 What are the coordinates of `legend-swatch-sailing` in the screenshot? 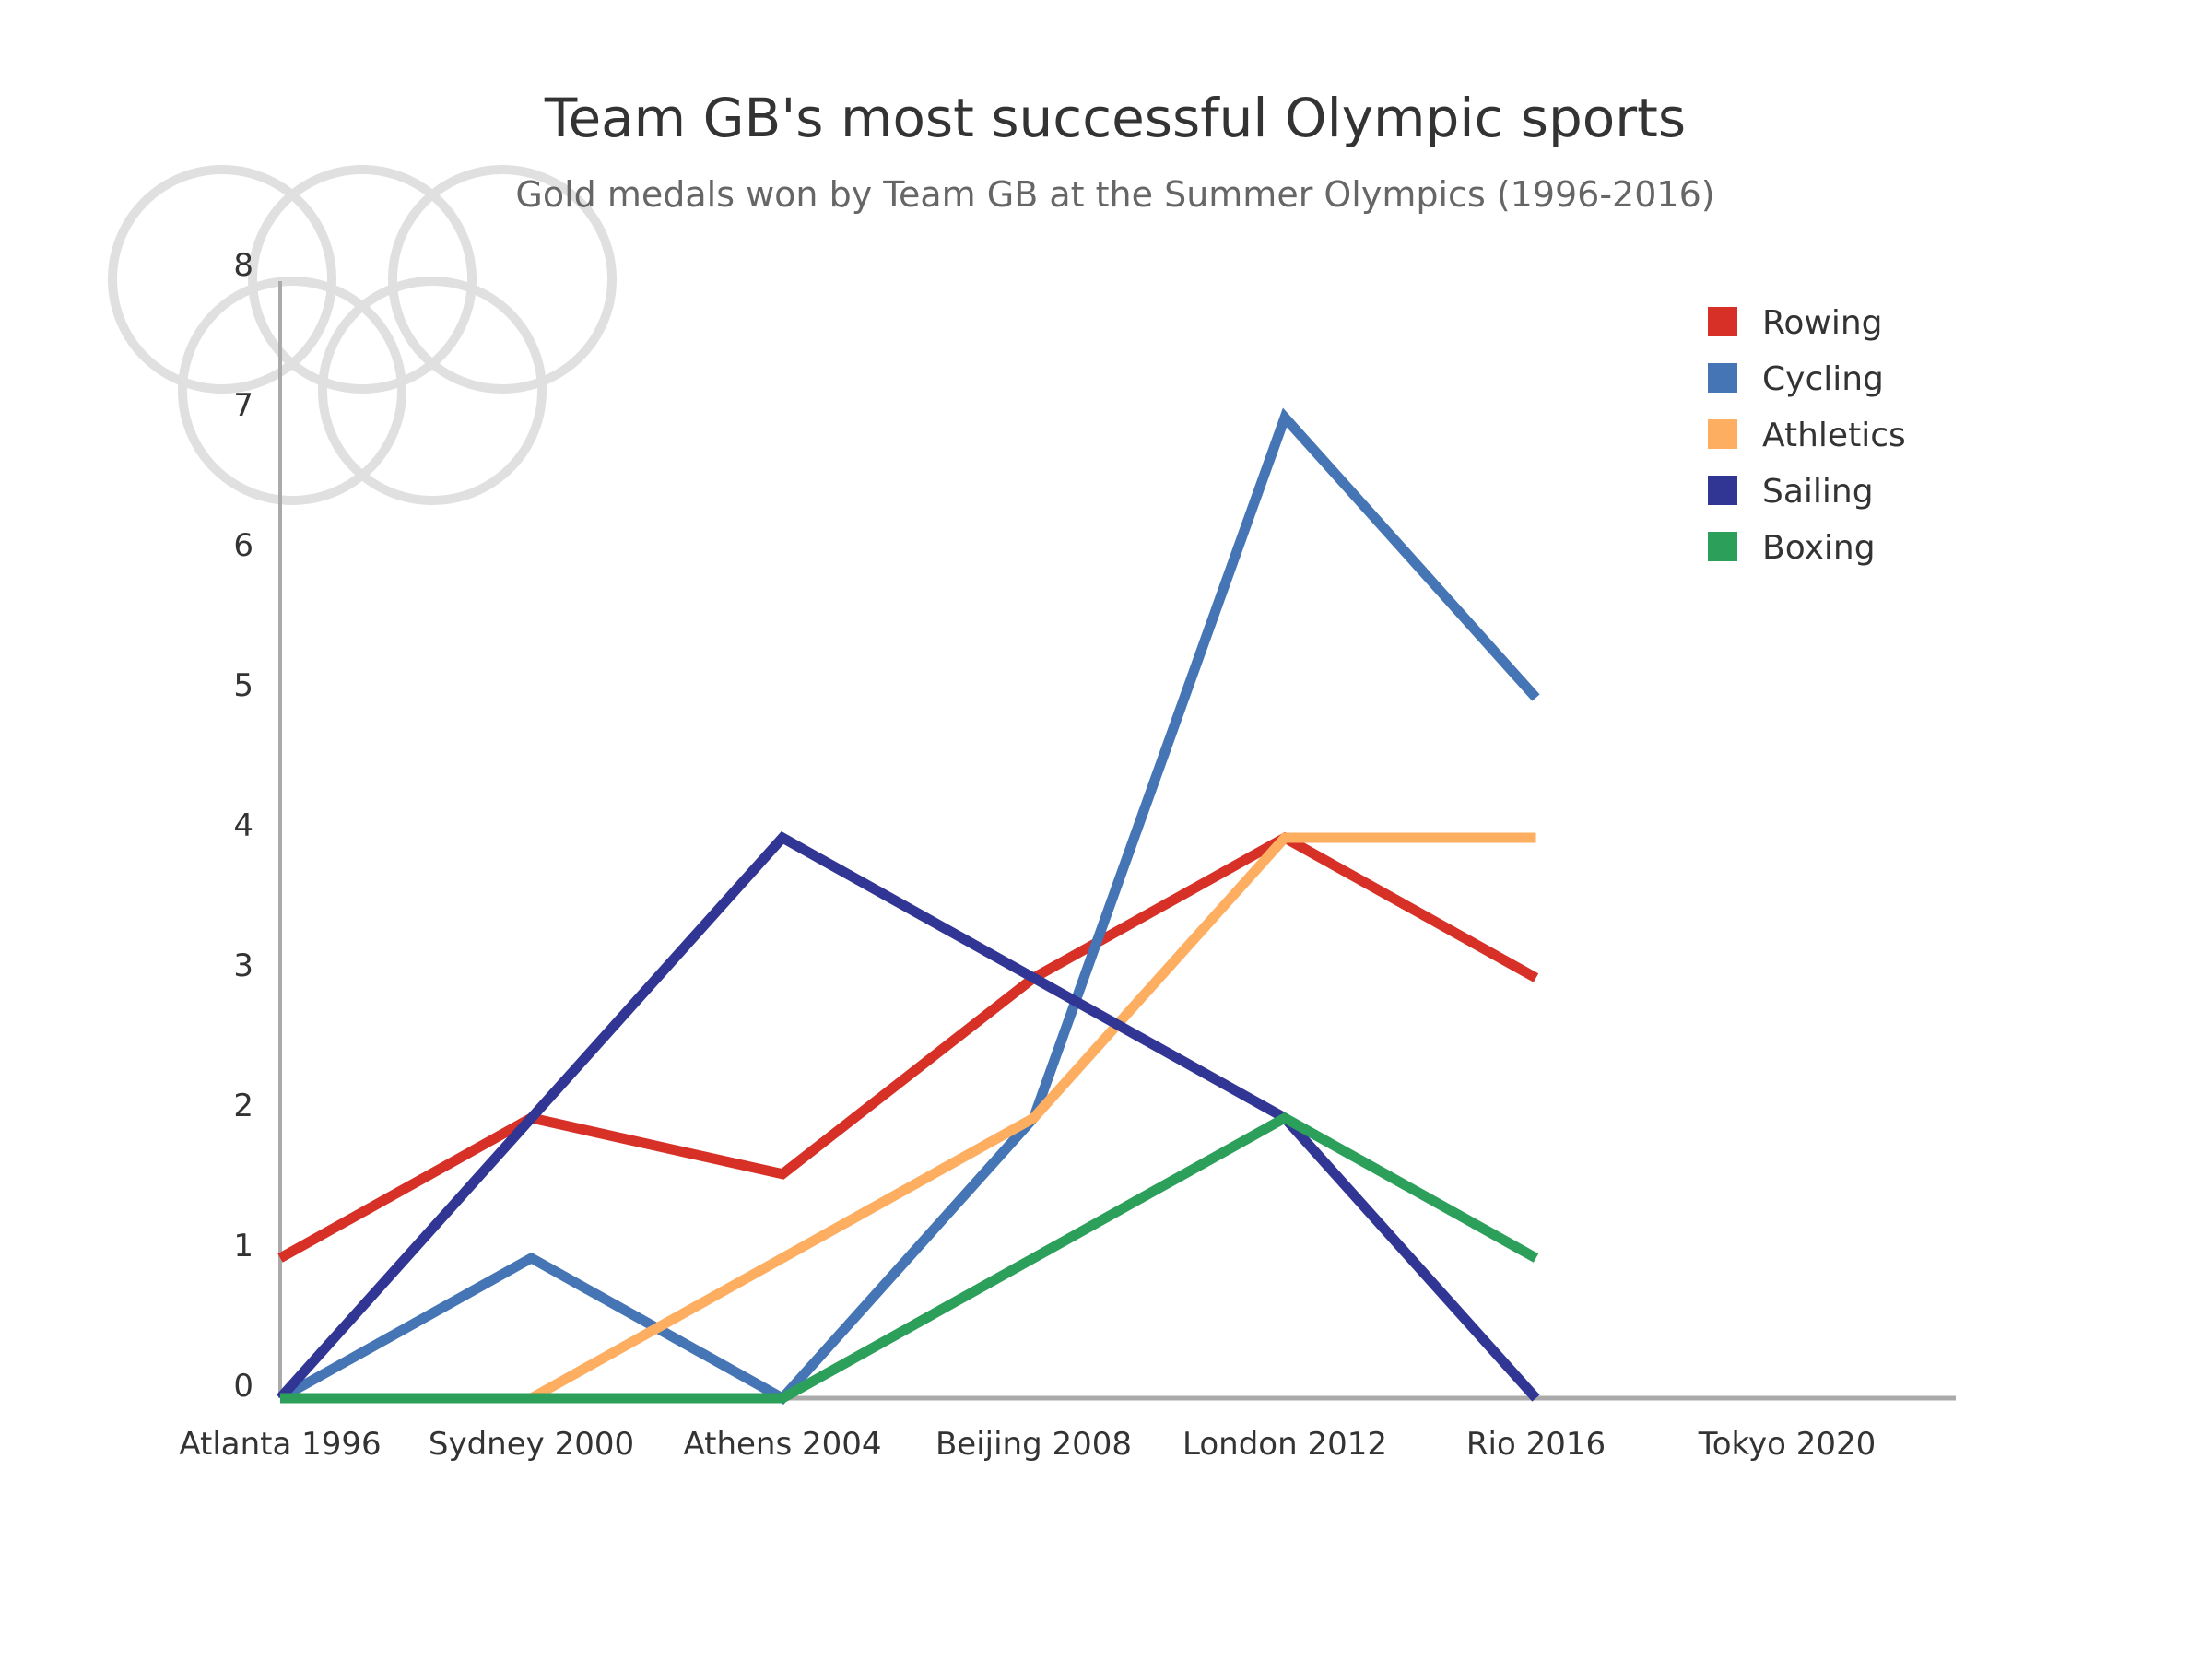 It's located at (1722, 490).